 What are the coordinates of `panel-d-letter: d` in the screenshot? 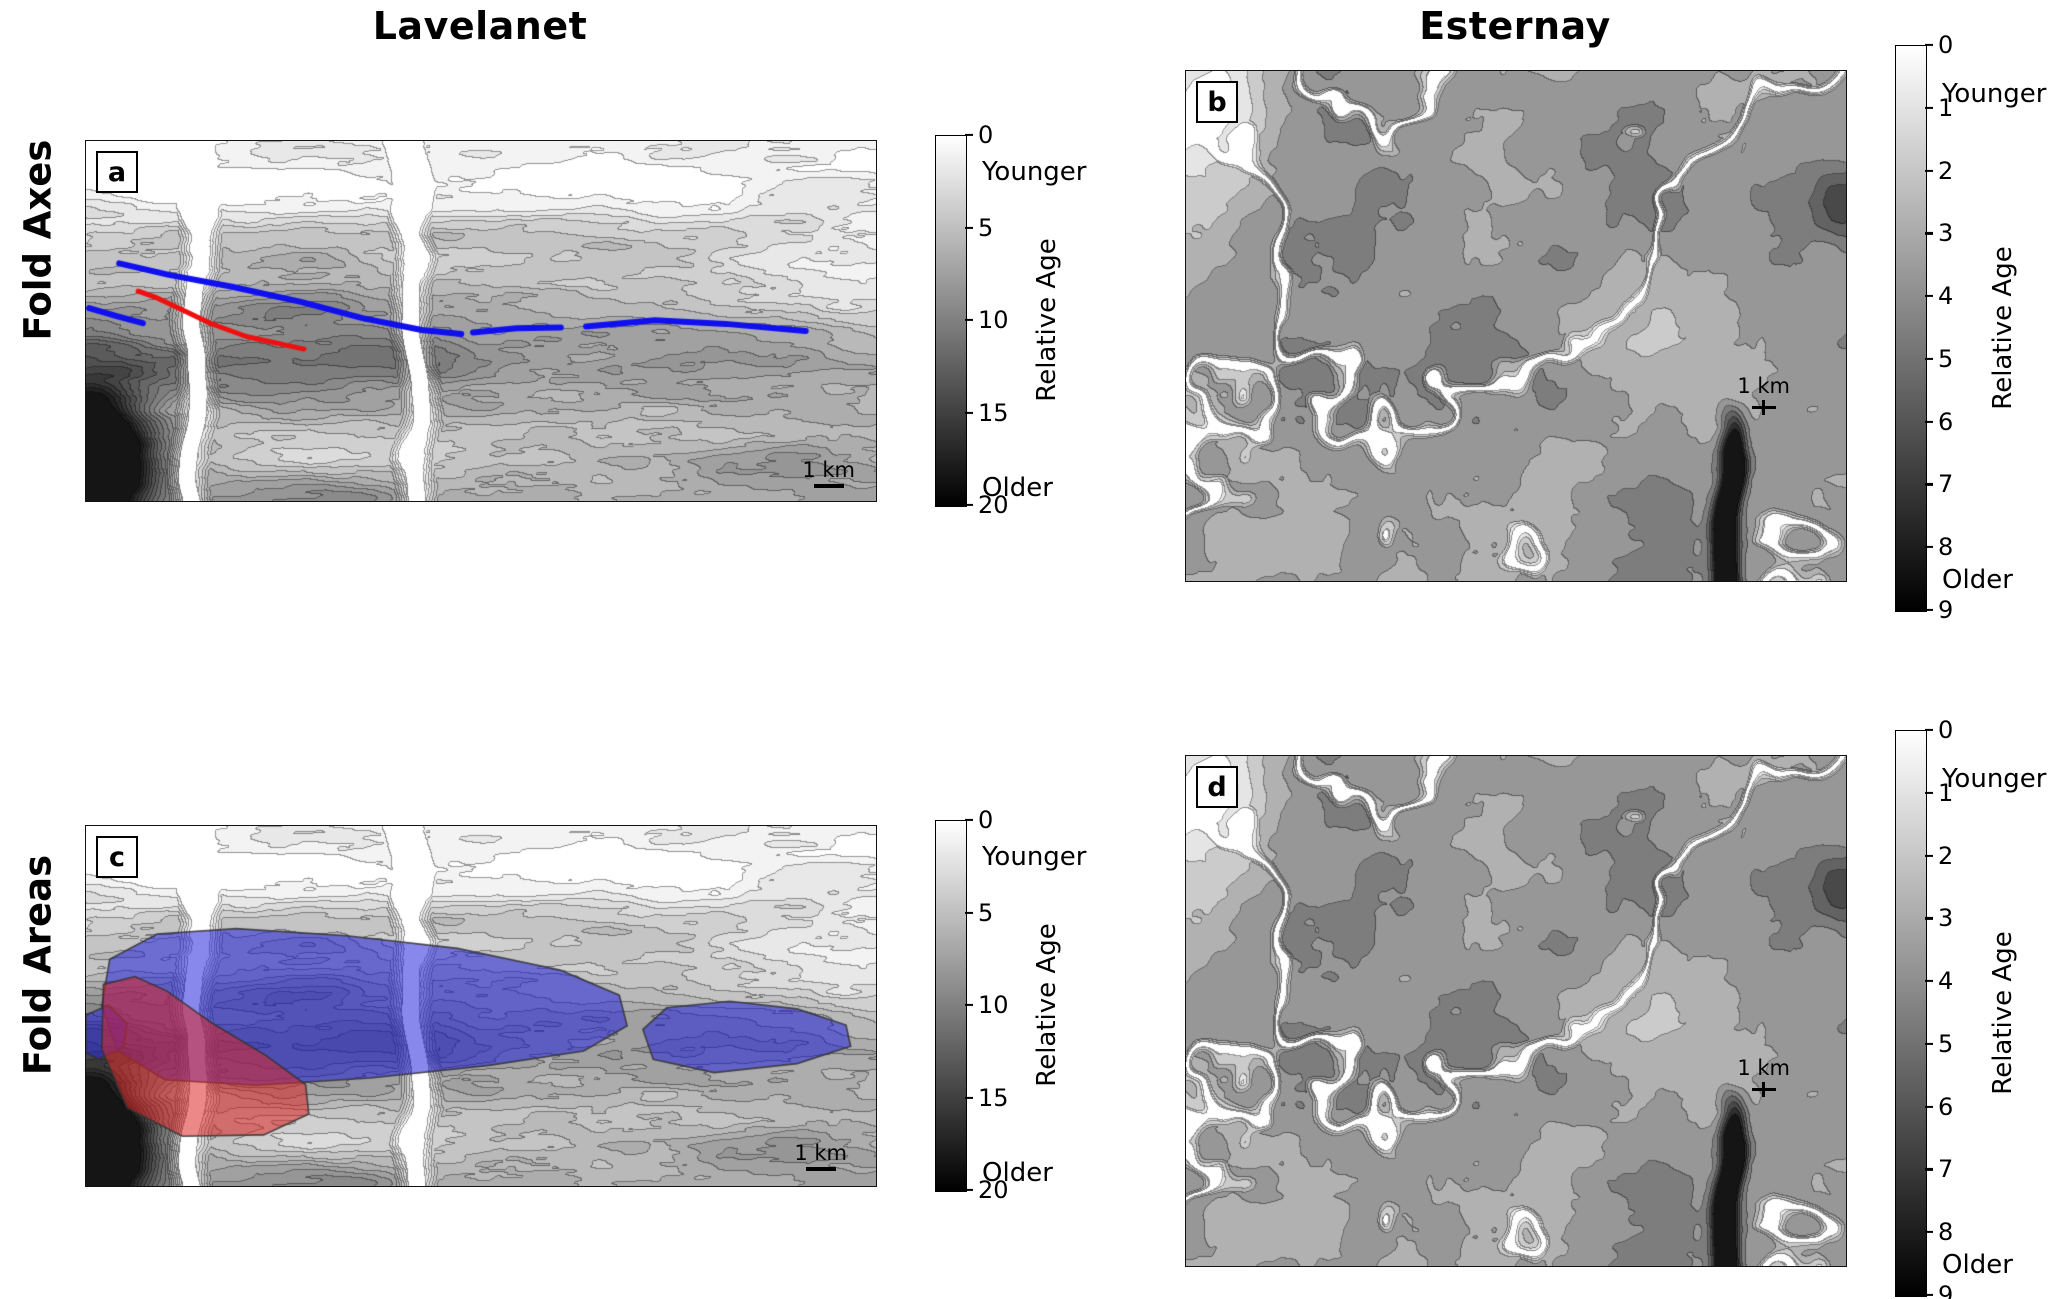 It's located at (1217, 787).